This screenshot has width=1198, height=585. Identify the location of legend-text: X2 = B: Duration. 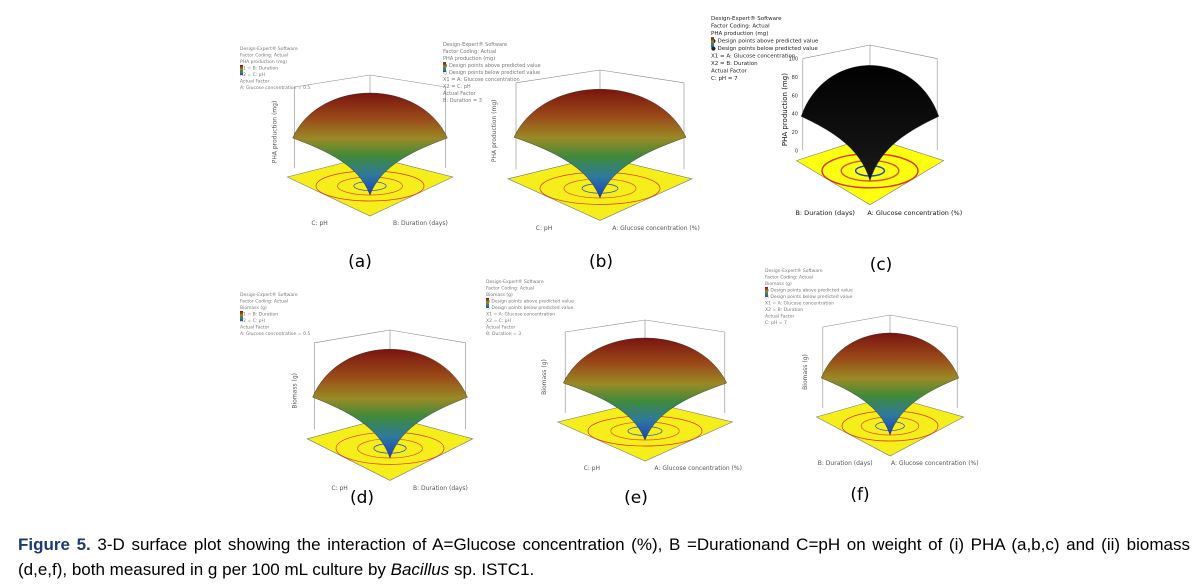
(784, 310).